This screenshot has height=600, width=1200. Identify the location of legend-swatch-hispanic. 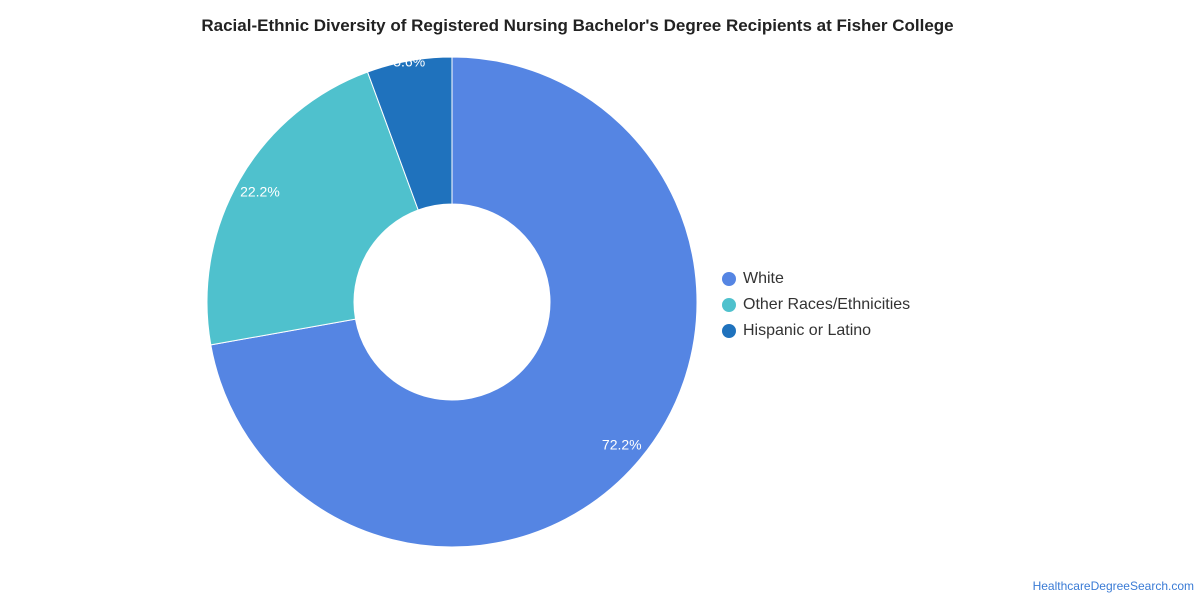
(729, 331).